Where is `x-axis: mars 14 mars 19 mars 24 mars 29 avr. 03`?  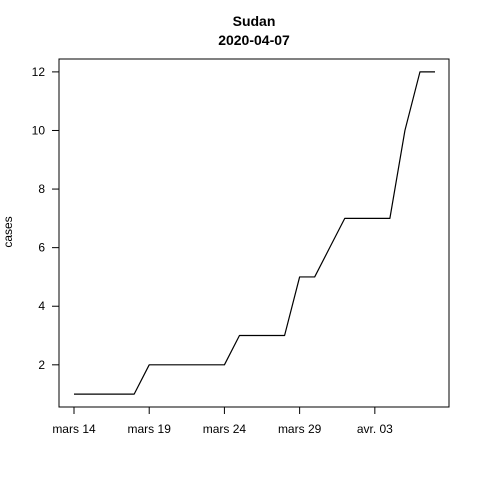
x-axis: mars 14 mars 19 mars 24 mars 29 avr. 03 is located at coordinates (222, 421).